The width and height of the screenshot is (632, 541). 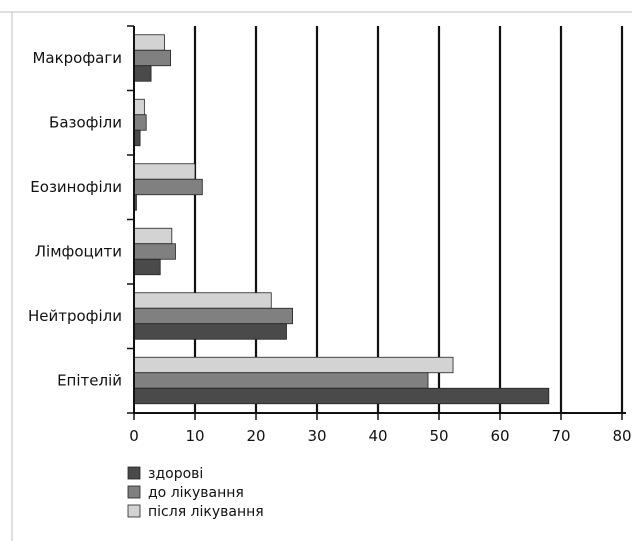 What do you see at coordinates (168, 187) in the screenshot?
I see `bar-еозинофіли-до-лікування` at bounding box center [168, 187].